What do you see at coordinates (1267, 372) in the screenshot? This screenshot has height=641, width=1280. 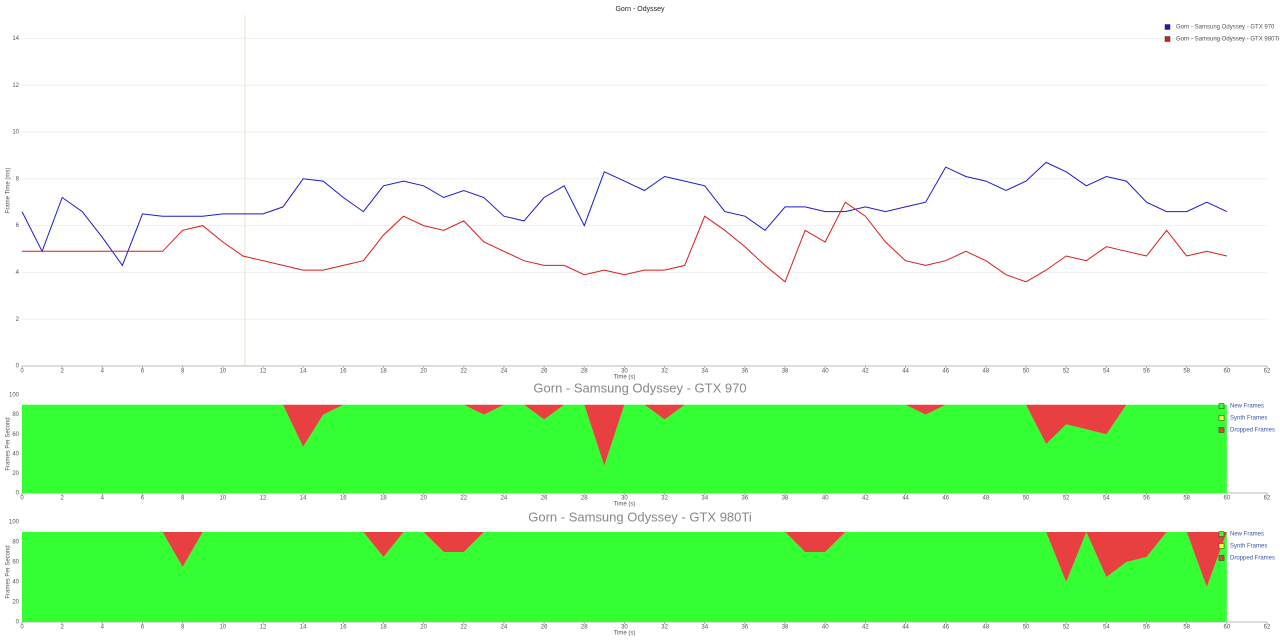 I see `x-tick-label: 62` at bounding box center [1267, 372].